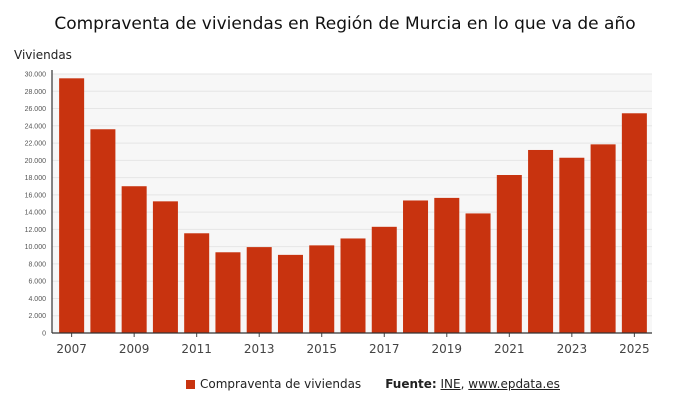 This screenshot has width=690, height=414. I want to click on legend-label: Compraventa de viviendas, so click(281, 384).